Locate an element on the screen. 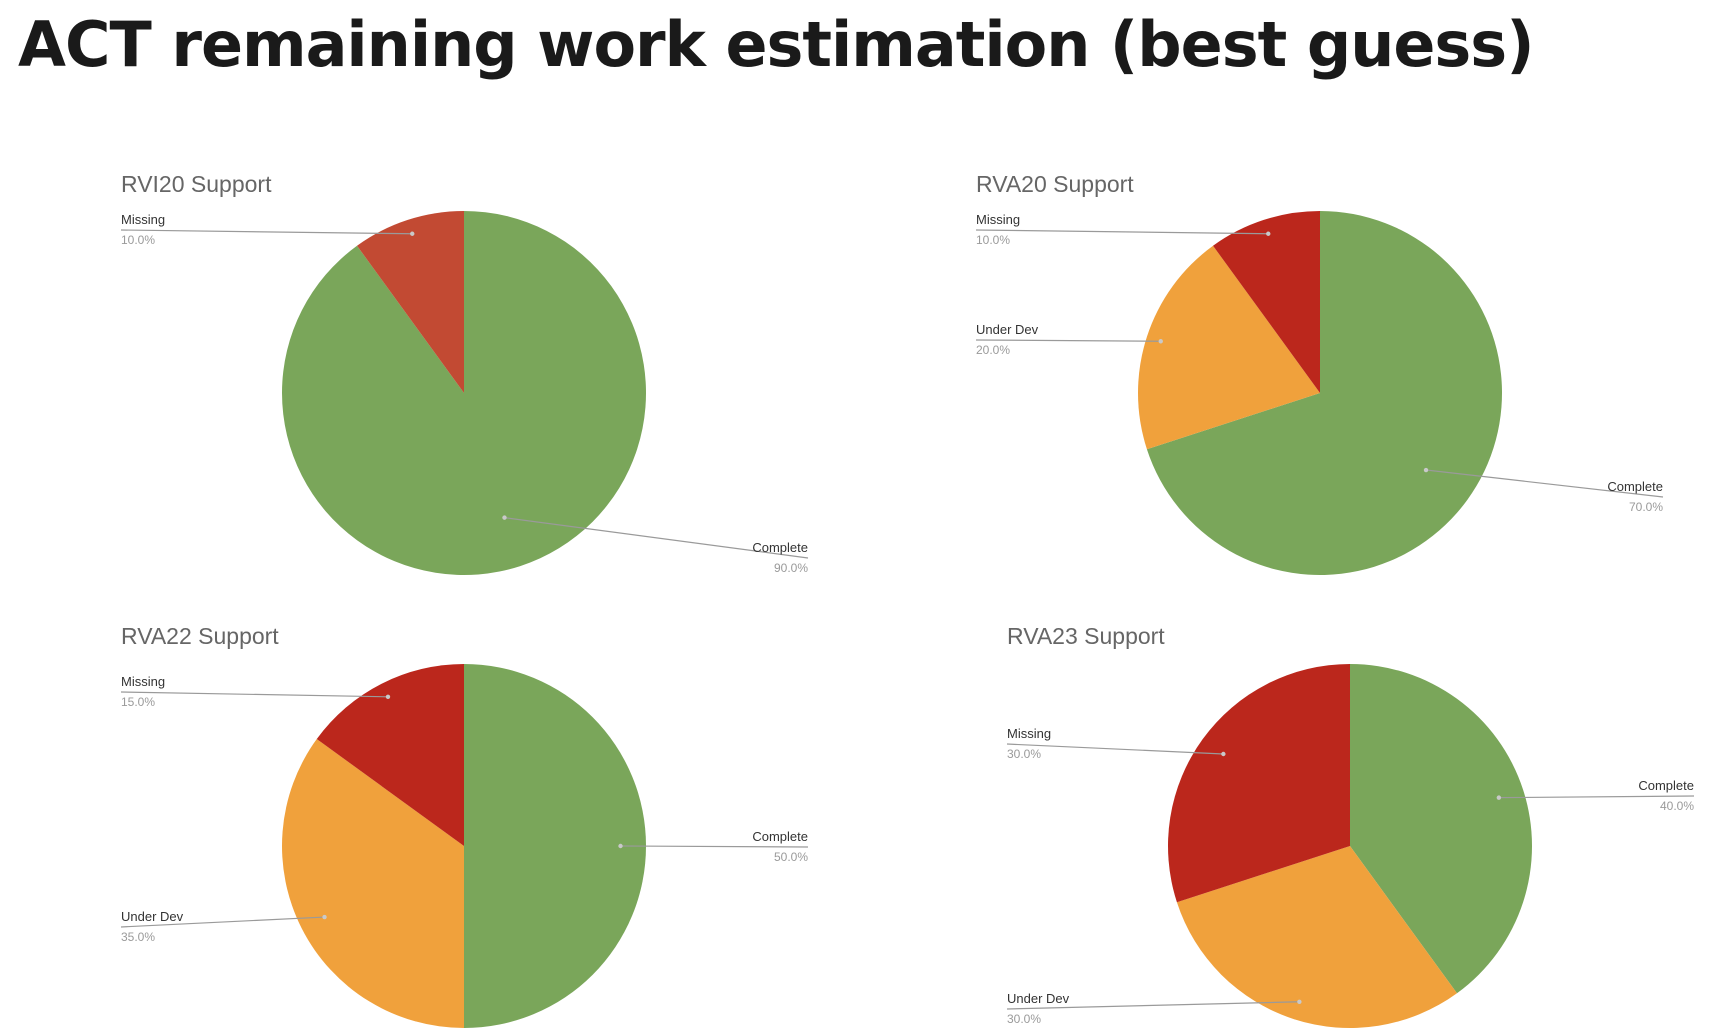  slice-value-label: 15.0% is located at coordinates (138, 702).